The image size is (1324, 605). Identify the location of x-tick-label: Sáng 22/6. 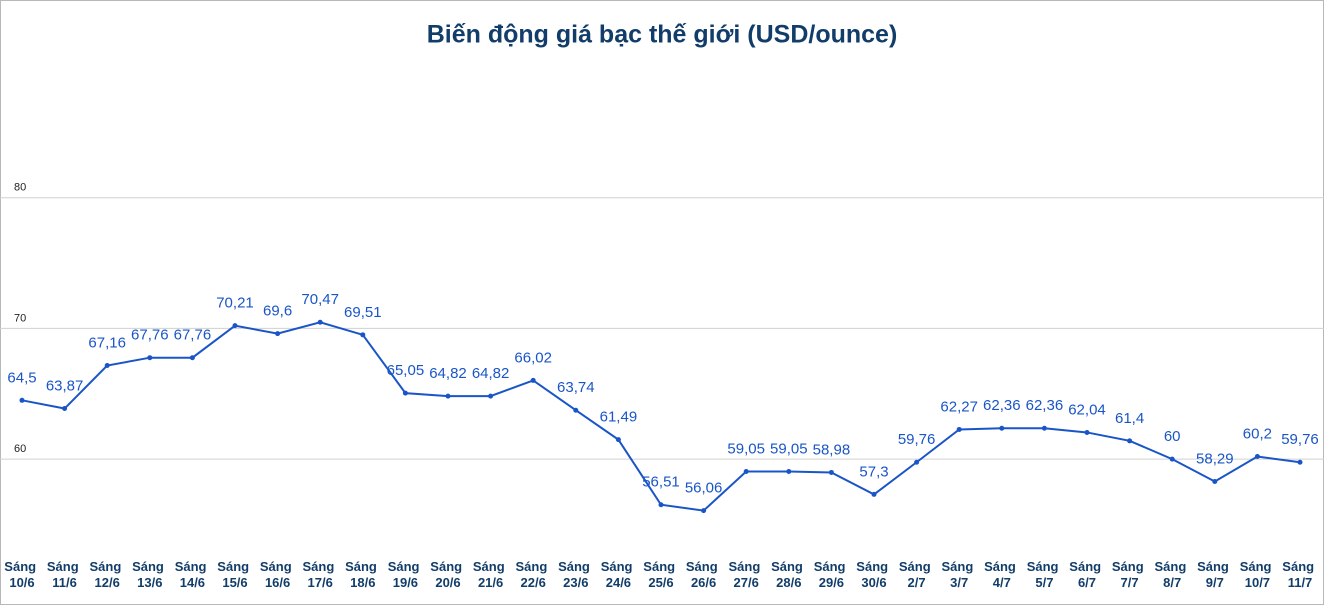
(532, 574).